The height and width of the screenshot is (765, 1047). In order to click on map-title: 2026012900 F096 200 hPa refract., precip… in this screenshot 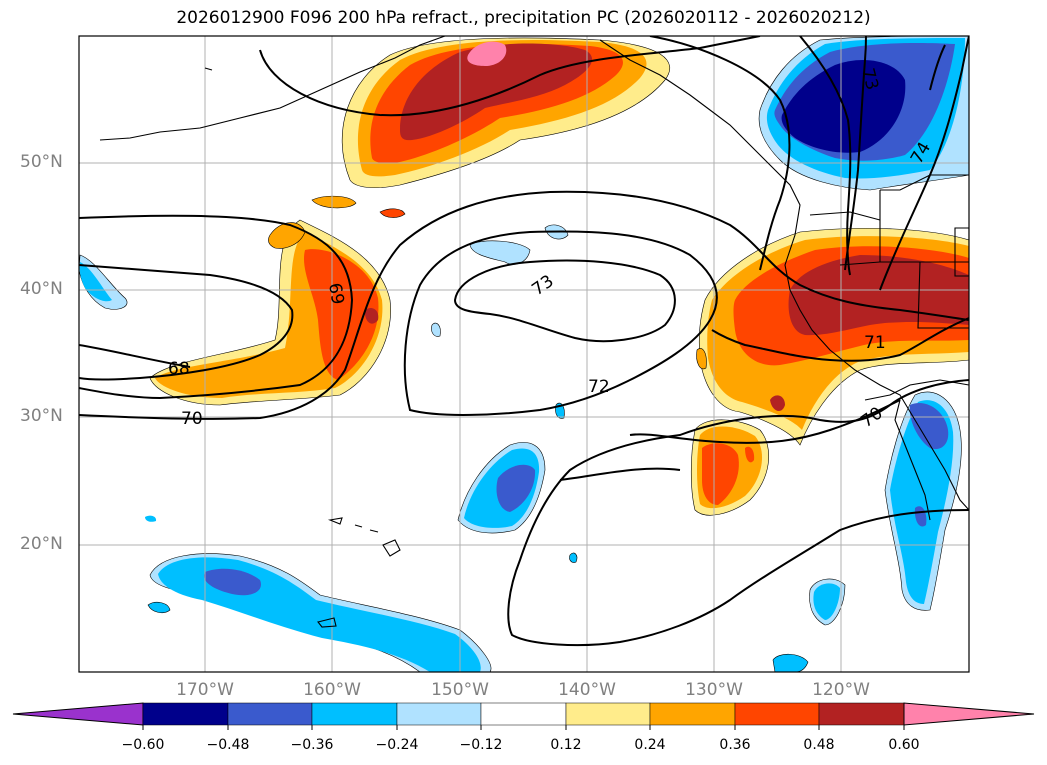, I will do `click(523, 18)`.